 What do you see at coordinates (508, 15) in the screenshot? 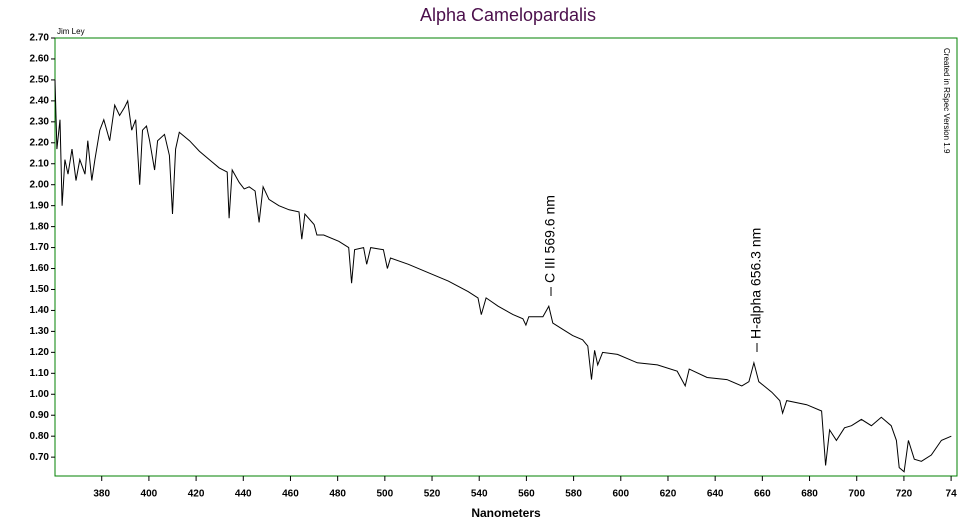
I see `chart-title: Alpha Camelopardalis` at bounding box center [508, 15].